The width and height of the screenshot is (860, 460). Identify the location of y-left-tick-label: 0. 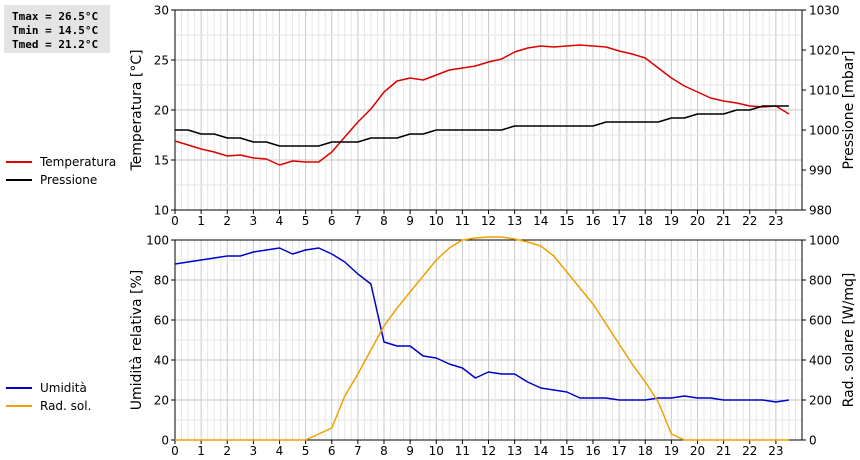
(165, 441).